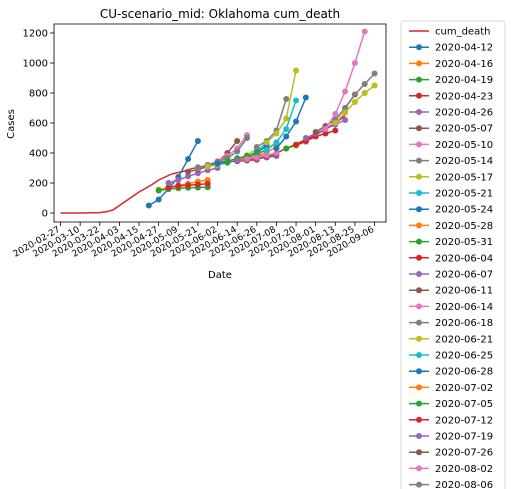  What do you see at coordinates (464, 177) in the screenshot?
I see `legend-label: 2020-05-17` at bounding box center [464, 177].